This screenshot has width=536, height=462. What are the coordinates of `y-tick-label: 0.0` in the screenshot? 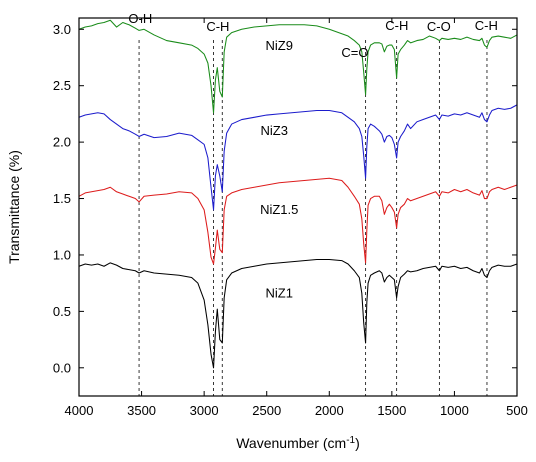 It's located at (62, 367).